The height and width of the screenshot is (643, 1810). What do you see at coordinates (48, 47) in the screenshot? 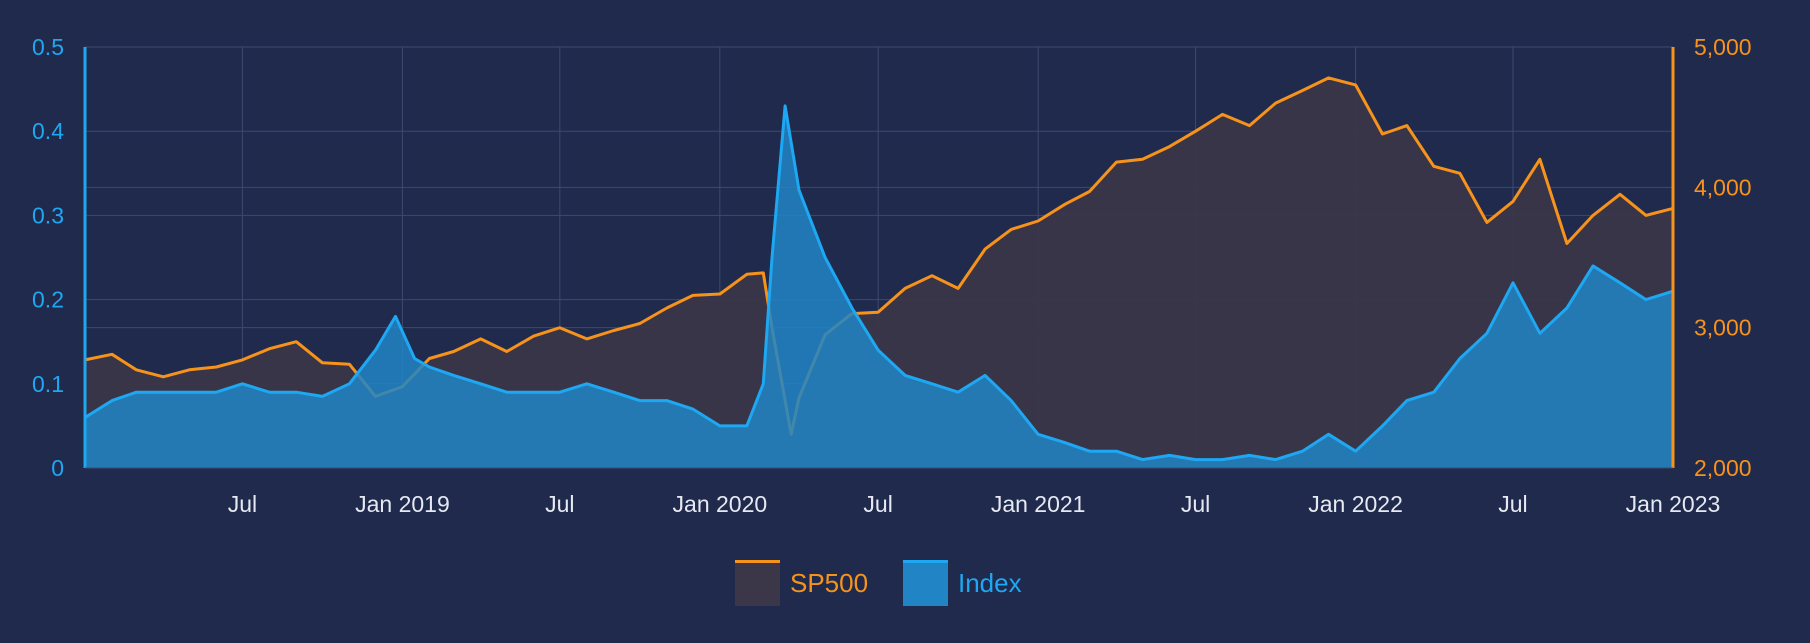
I see `left-tick-label: 0.5` at bounding box center [48, 47].